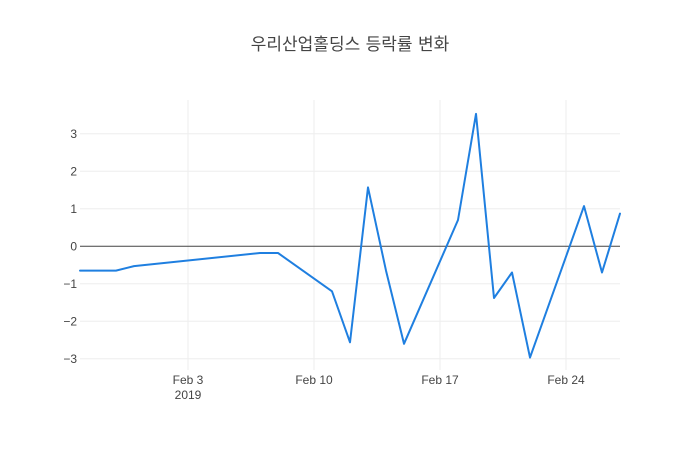 The height and width of the screenshot is (450, 700). I want to click on x-tick-sublabel: 2019, so click(188, 395).